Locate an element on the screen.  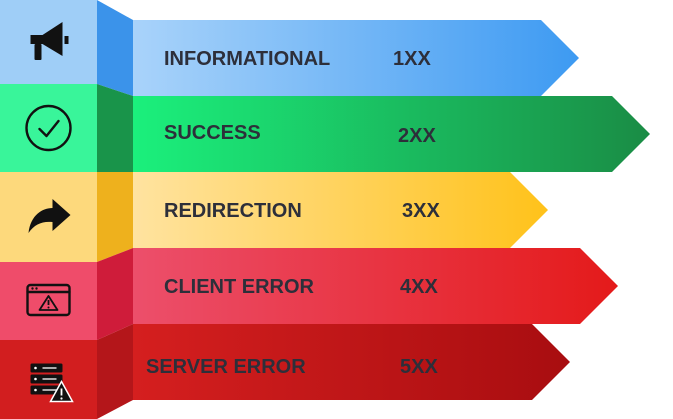
icon-block-success is located at coordinates (48, 128).